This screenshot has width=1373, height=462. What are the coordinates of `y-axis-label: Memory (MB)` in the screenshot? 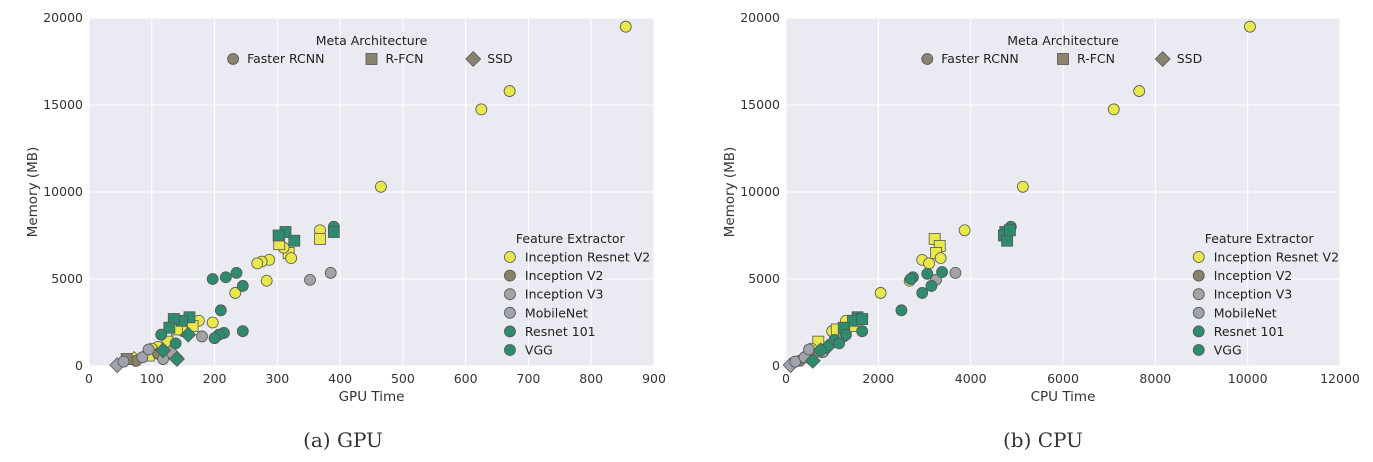 It's located at (730, 192).